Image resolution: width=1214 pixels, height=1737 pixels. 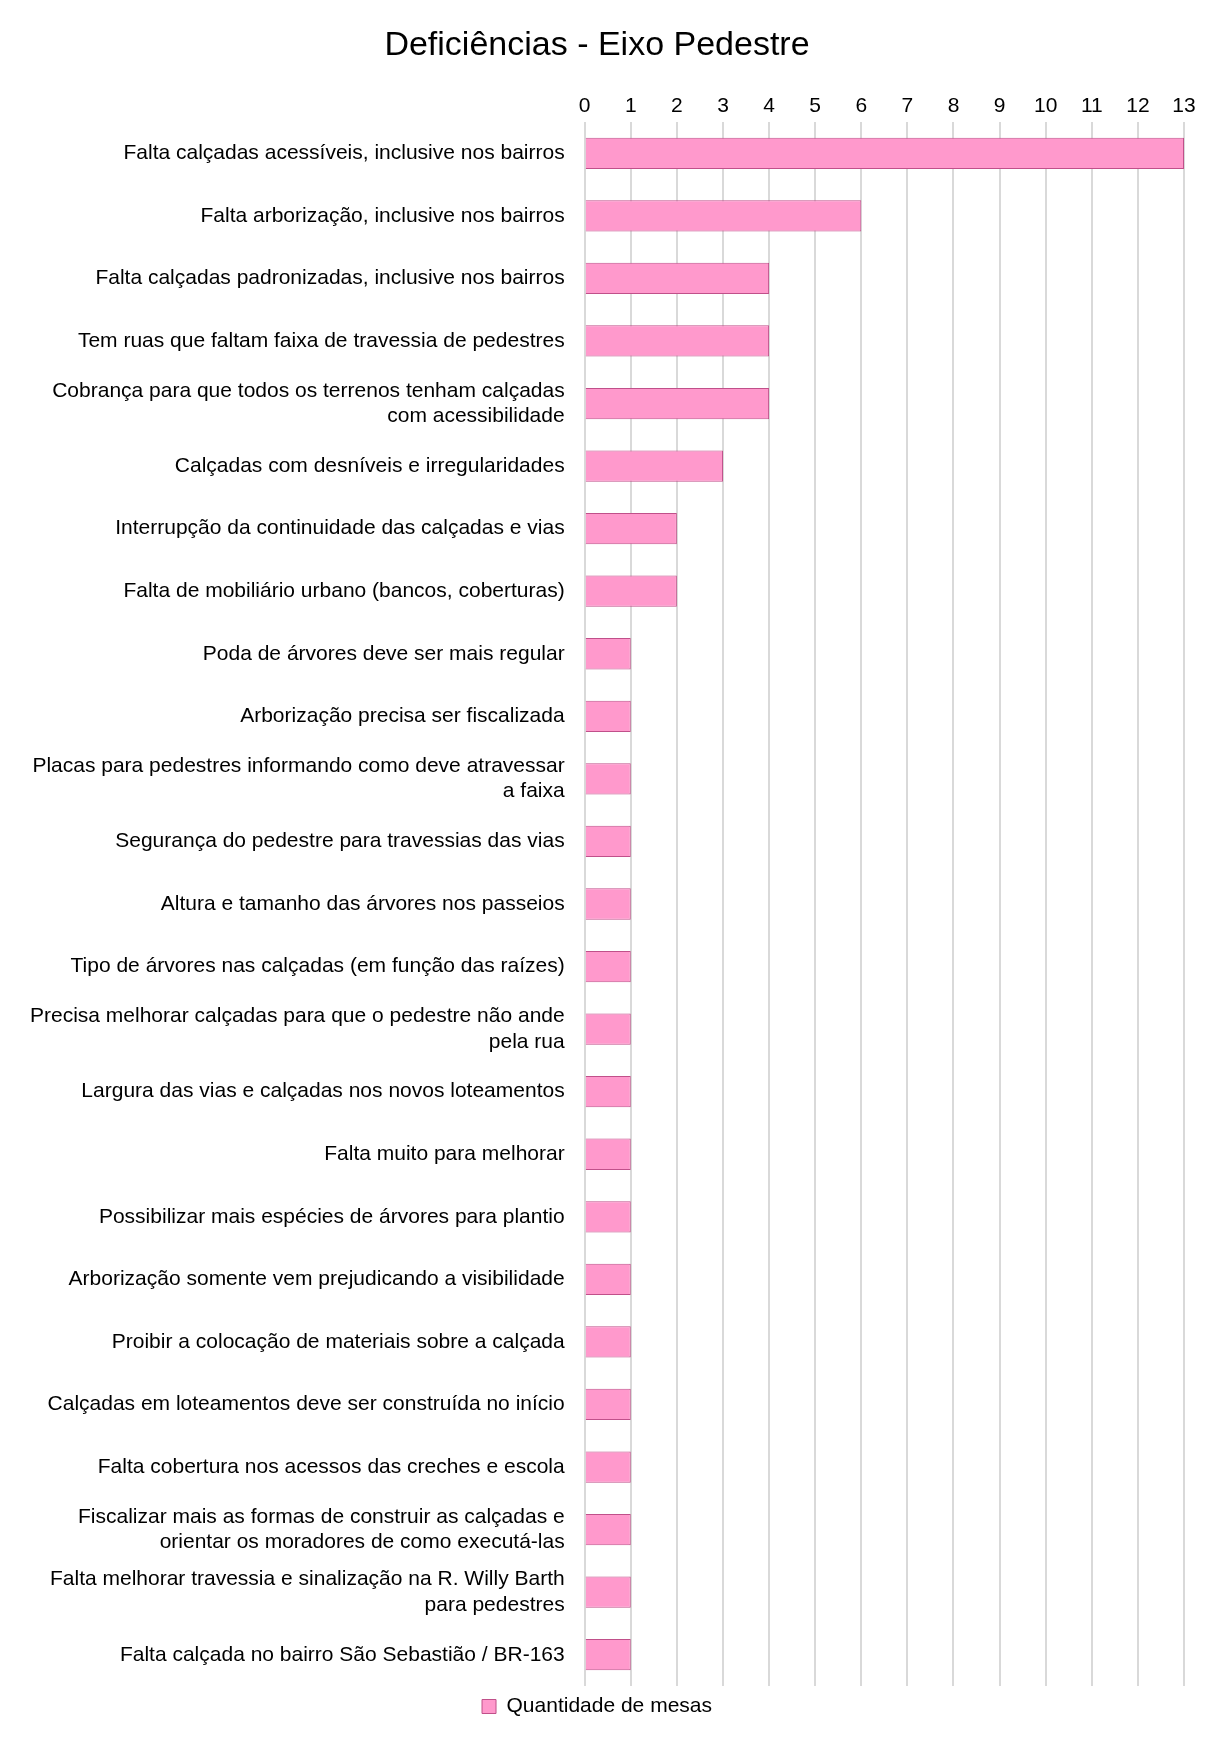 I want to click on y-tick-label: Calçadas com desníveis e irregularidades, so click(x=369, y=464).